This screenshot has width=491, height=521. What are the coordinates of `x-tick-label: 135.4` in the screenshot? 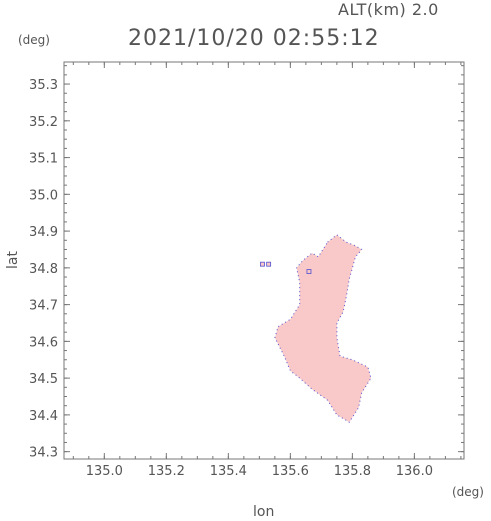 It's located at (228, 471).